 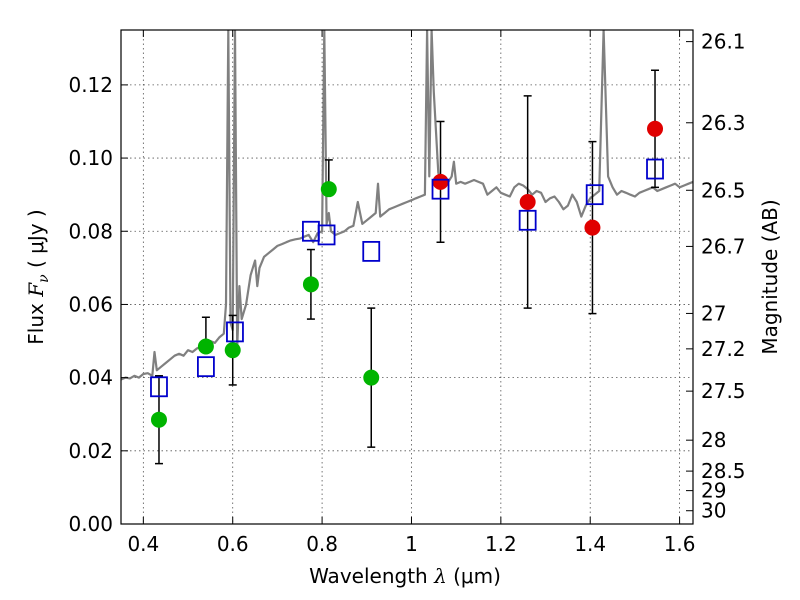 What do you see at coordinates (680, 544) in the screenshot?
I see `x-tick-label: 1.6` at bounding box center [680, 544].